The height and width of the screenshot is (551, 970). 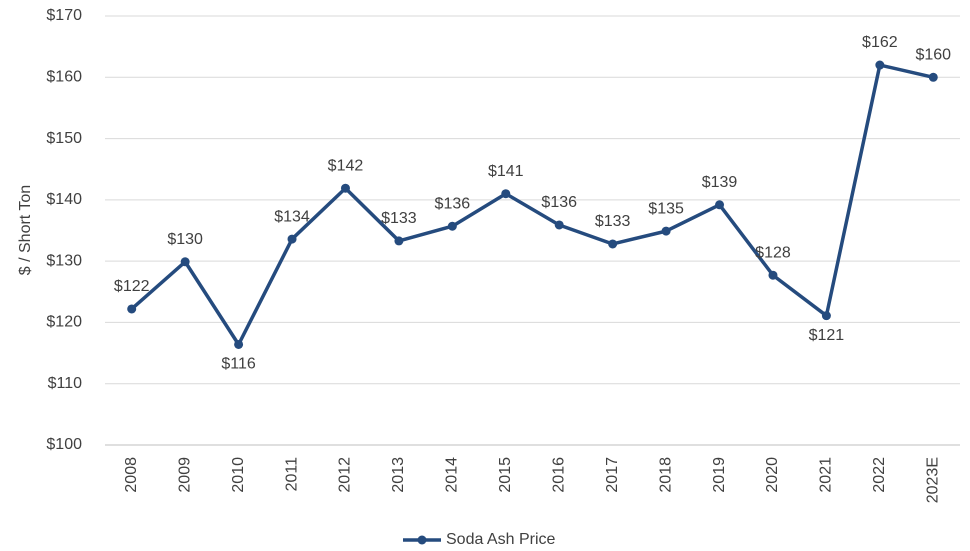 What do you see at coordinates (719, 475) in the screenshot?
I see `x-tick-label: 2019` at bounding box center [719, 475].